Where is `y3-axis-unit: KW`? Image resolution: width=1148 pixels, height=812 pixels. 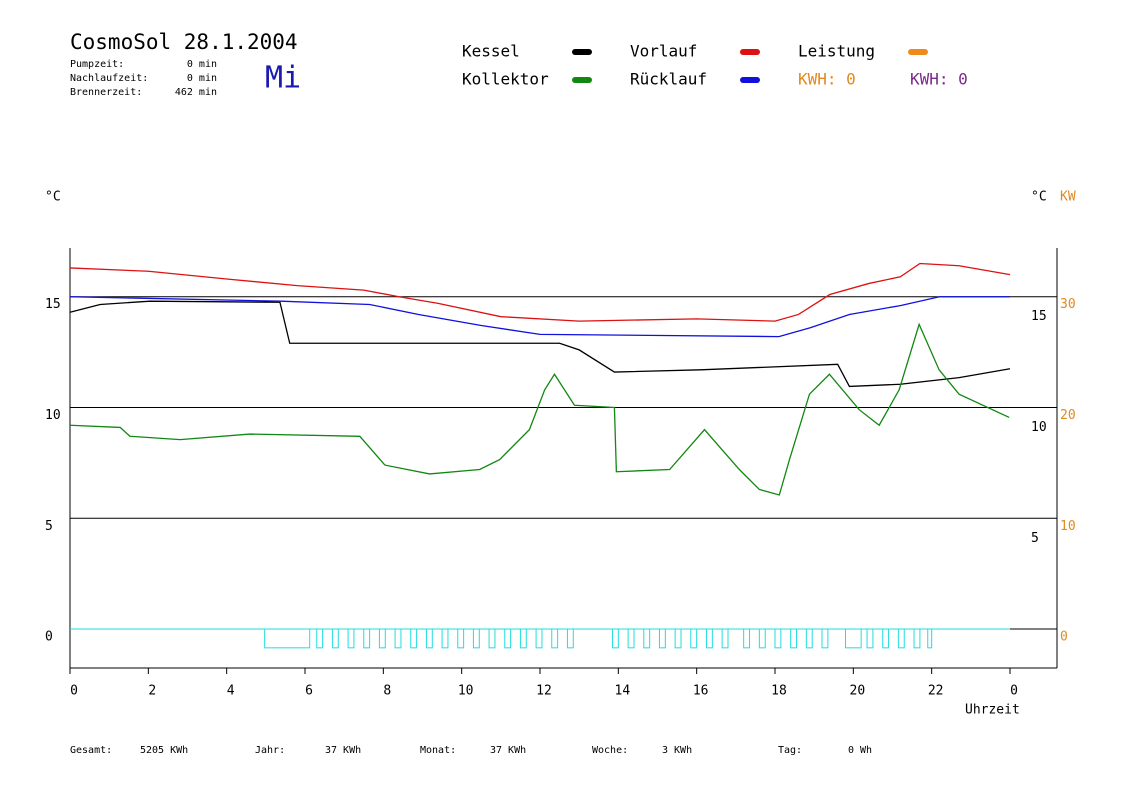 y3-axis-unit: KW is located at coordinates (1068, 197).